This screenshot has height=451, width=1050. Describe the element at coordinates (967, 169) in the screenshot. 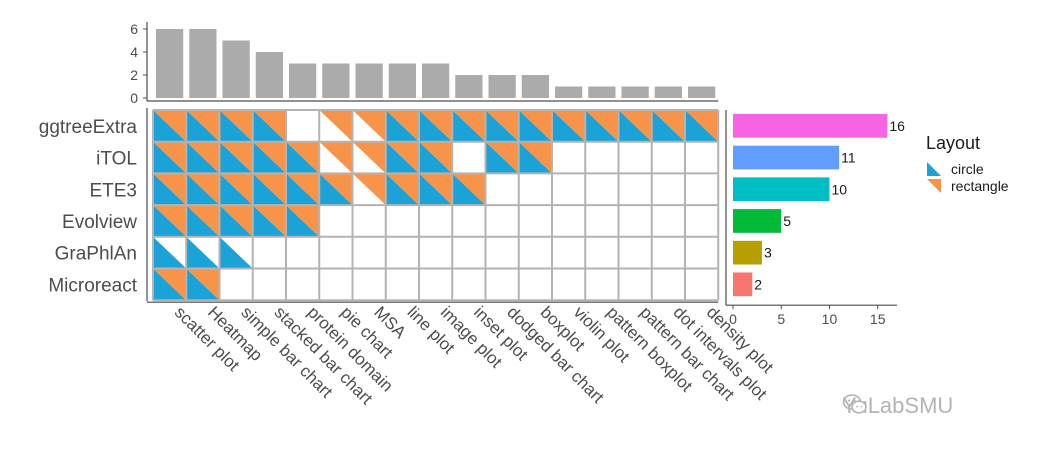

I see `legend-label: circle` at that location.